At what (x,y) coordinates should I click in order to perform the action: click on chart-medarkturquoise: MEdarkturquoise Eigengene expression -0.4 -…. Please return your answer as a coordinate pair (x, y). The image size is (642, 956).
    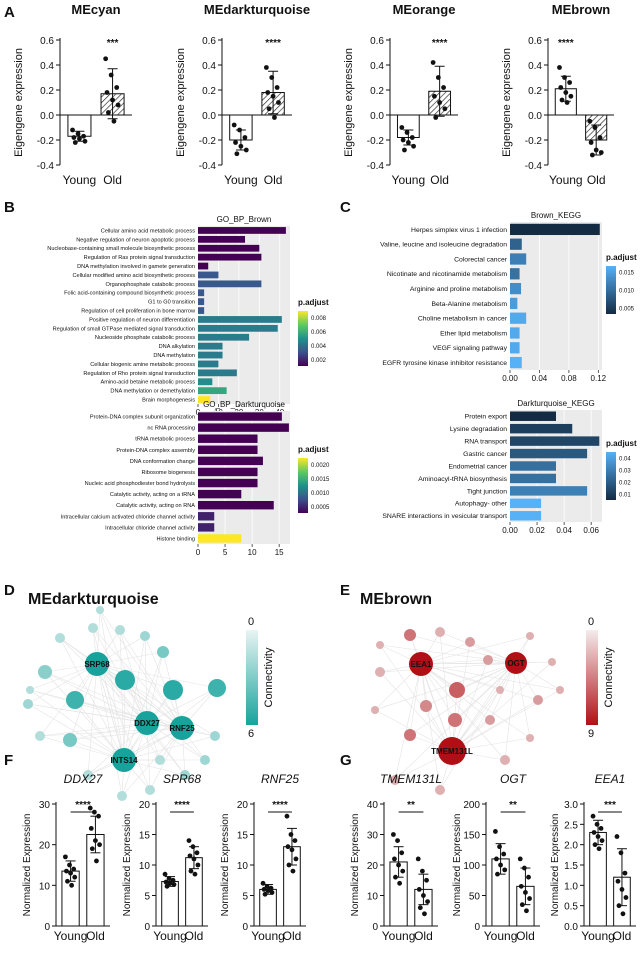
    Looking at the image, I should click on (242, 94).